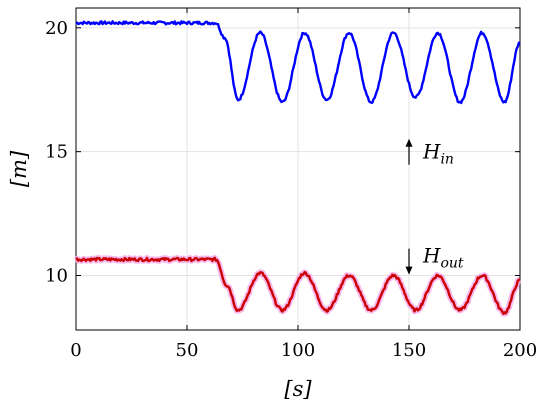  I want to click on y-tick-label: 20, so click(56, 28).